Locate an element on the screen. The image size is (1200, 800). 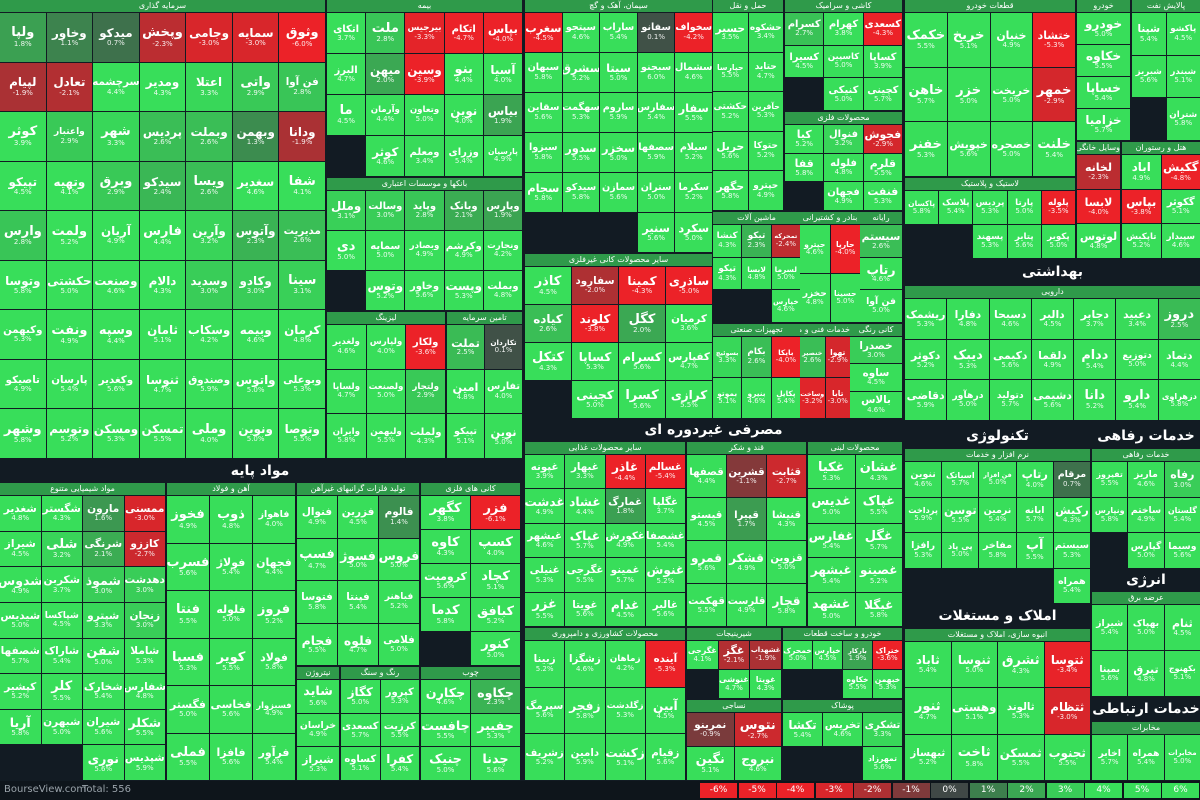
stock-tile: زشگزا 4.6% is located at coordinates (585, 664).